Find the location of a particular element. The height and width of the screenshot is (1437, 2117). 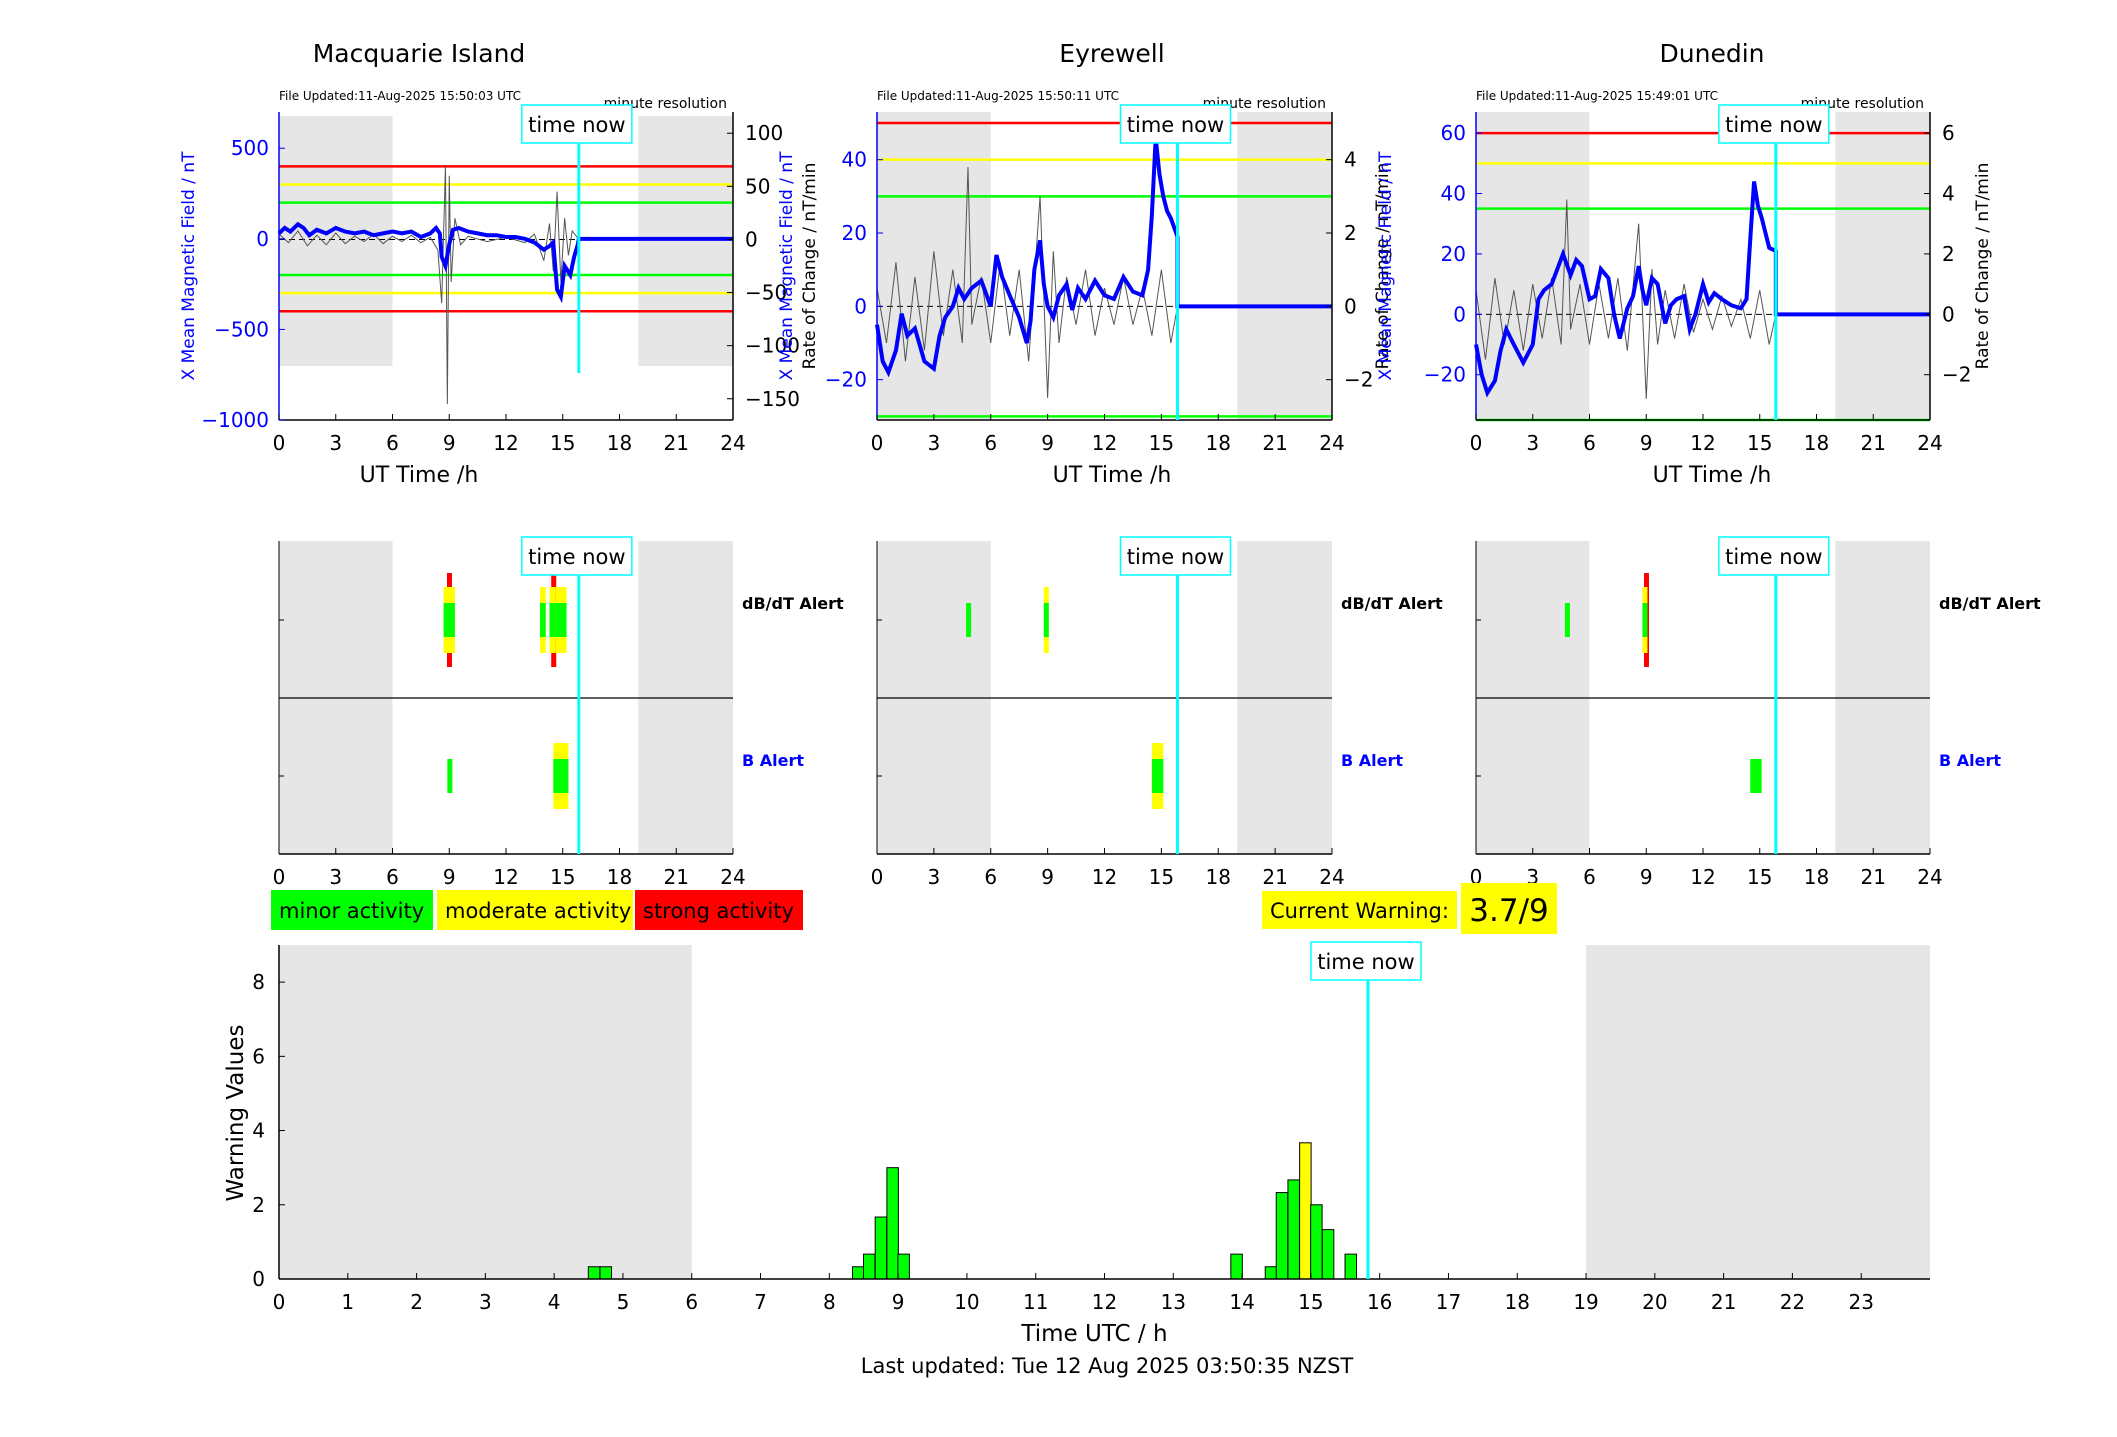

macquarie-alert-x-tick-label: 15 is located at coordinates (562, 877).